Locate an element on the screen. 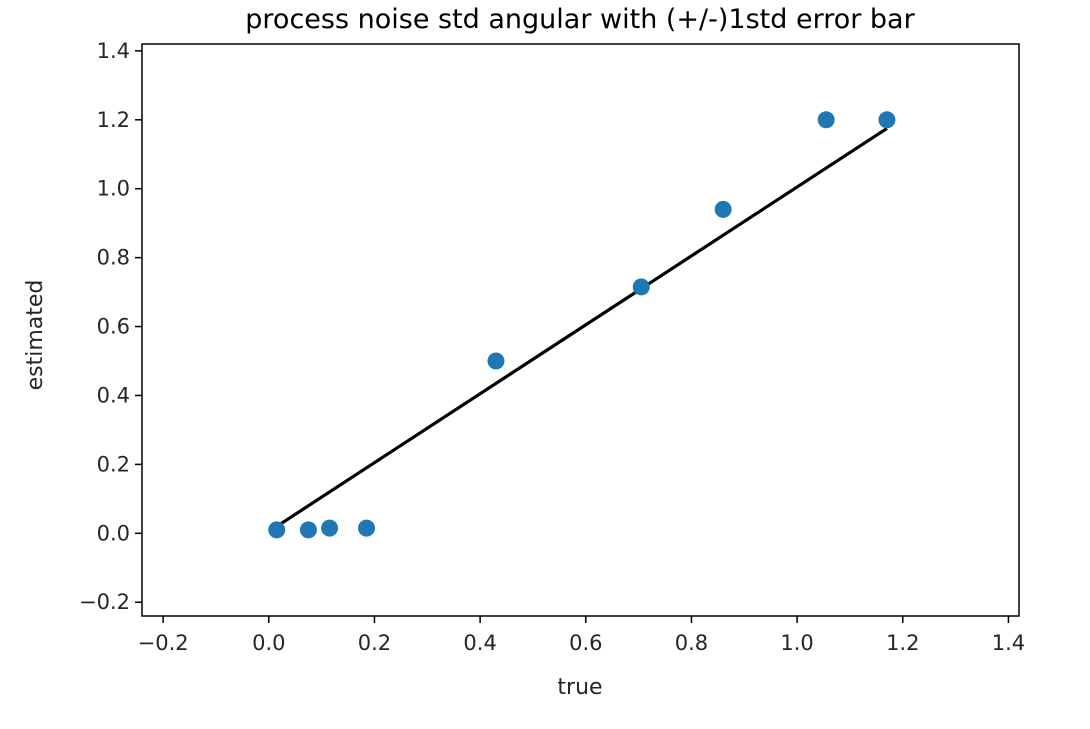 This screenshot has width=1090, height=729. x-tick-label: 0.6 is located at coordinates (585, 643).